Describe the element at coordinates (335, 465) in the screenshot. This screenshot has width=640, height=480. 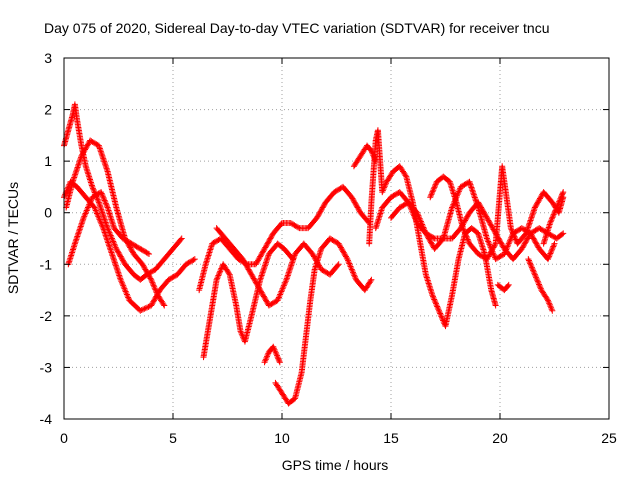
I see `x-axis-label: GPS time / hours` at that location.